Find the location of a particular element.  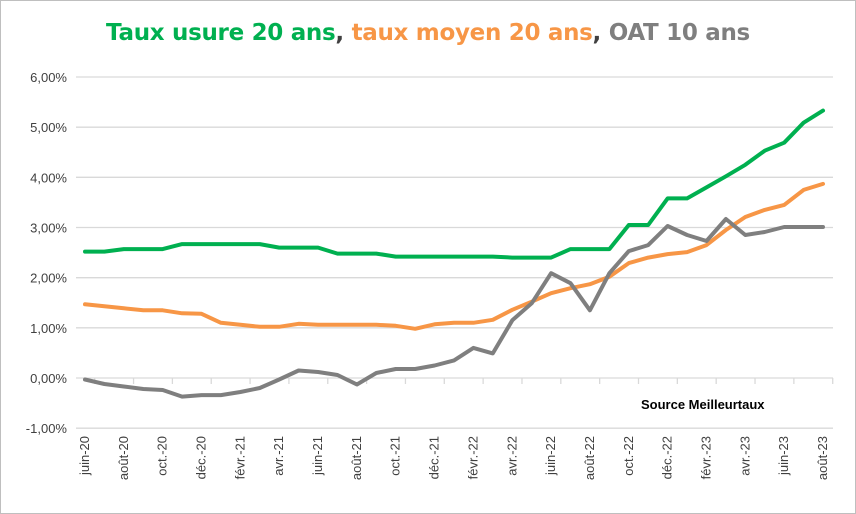

x-tick-label: févr.-23 is located at coordinates (705, 457).